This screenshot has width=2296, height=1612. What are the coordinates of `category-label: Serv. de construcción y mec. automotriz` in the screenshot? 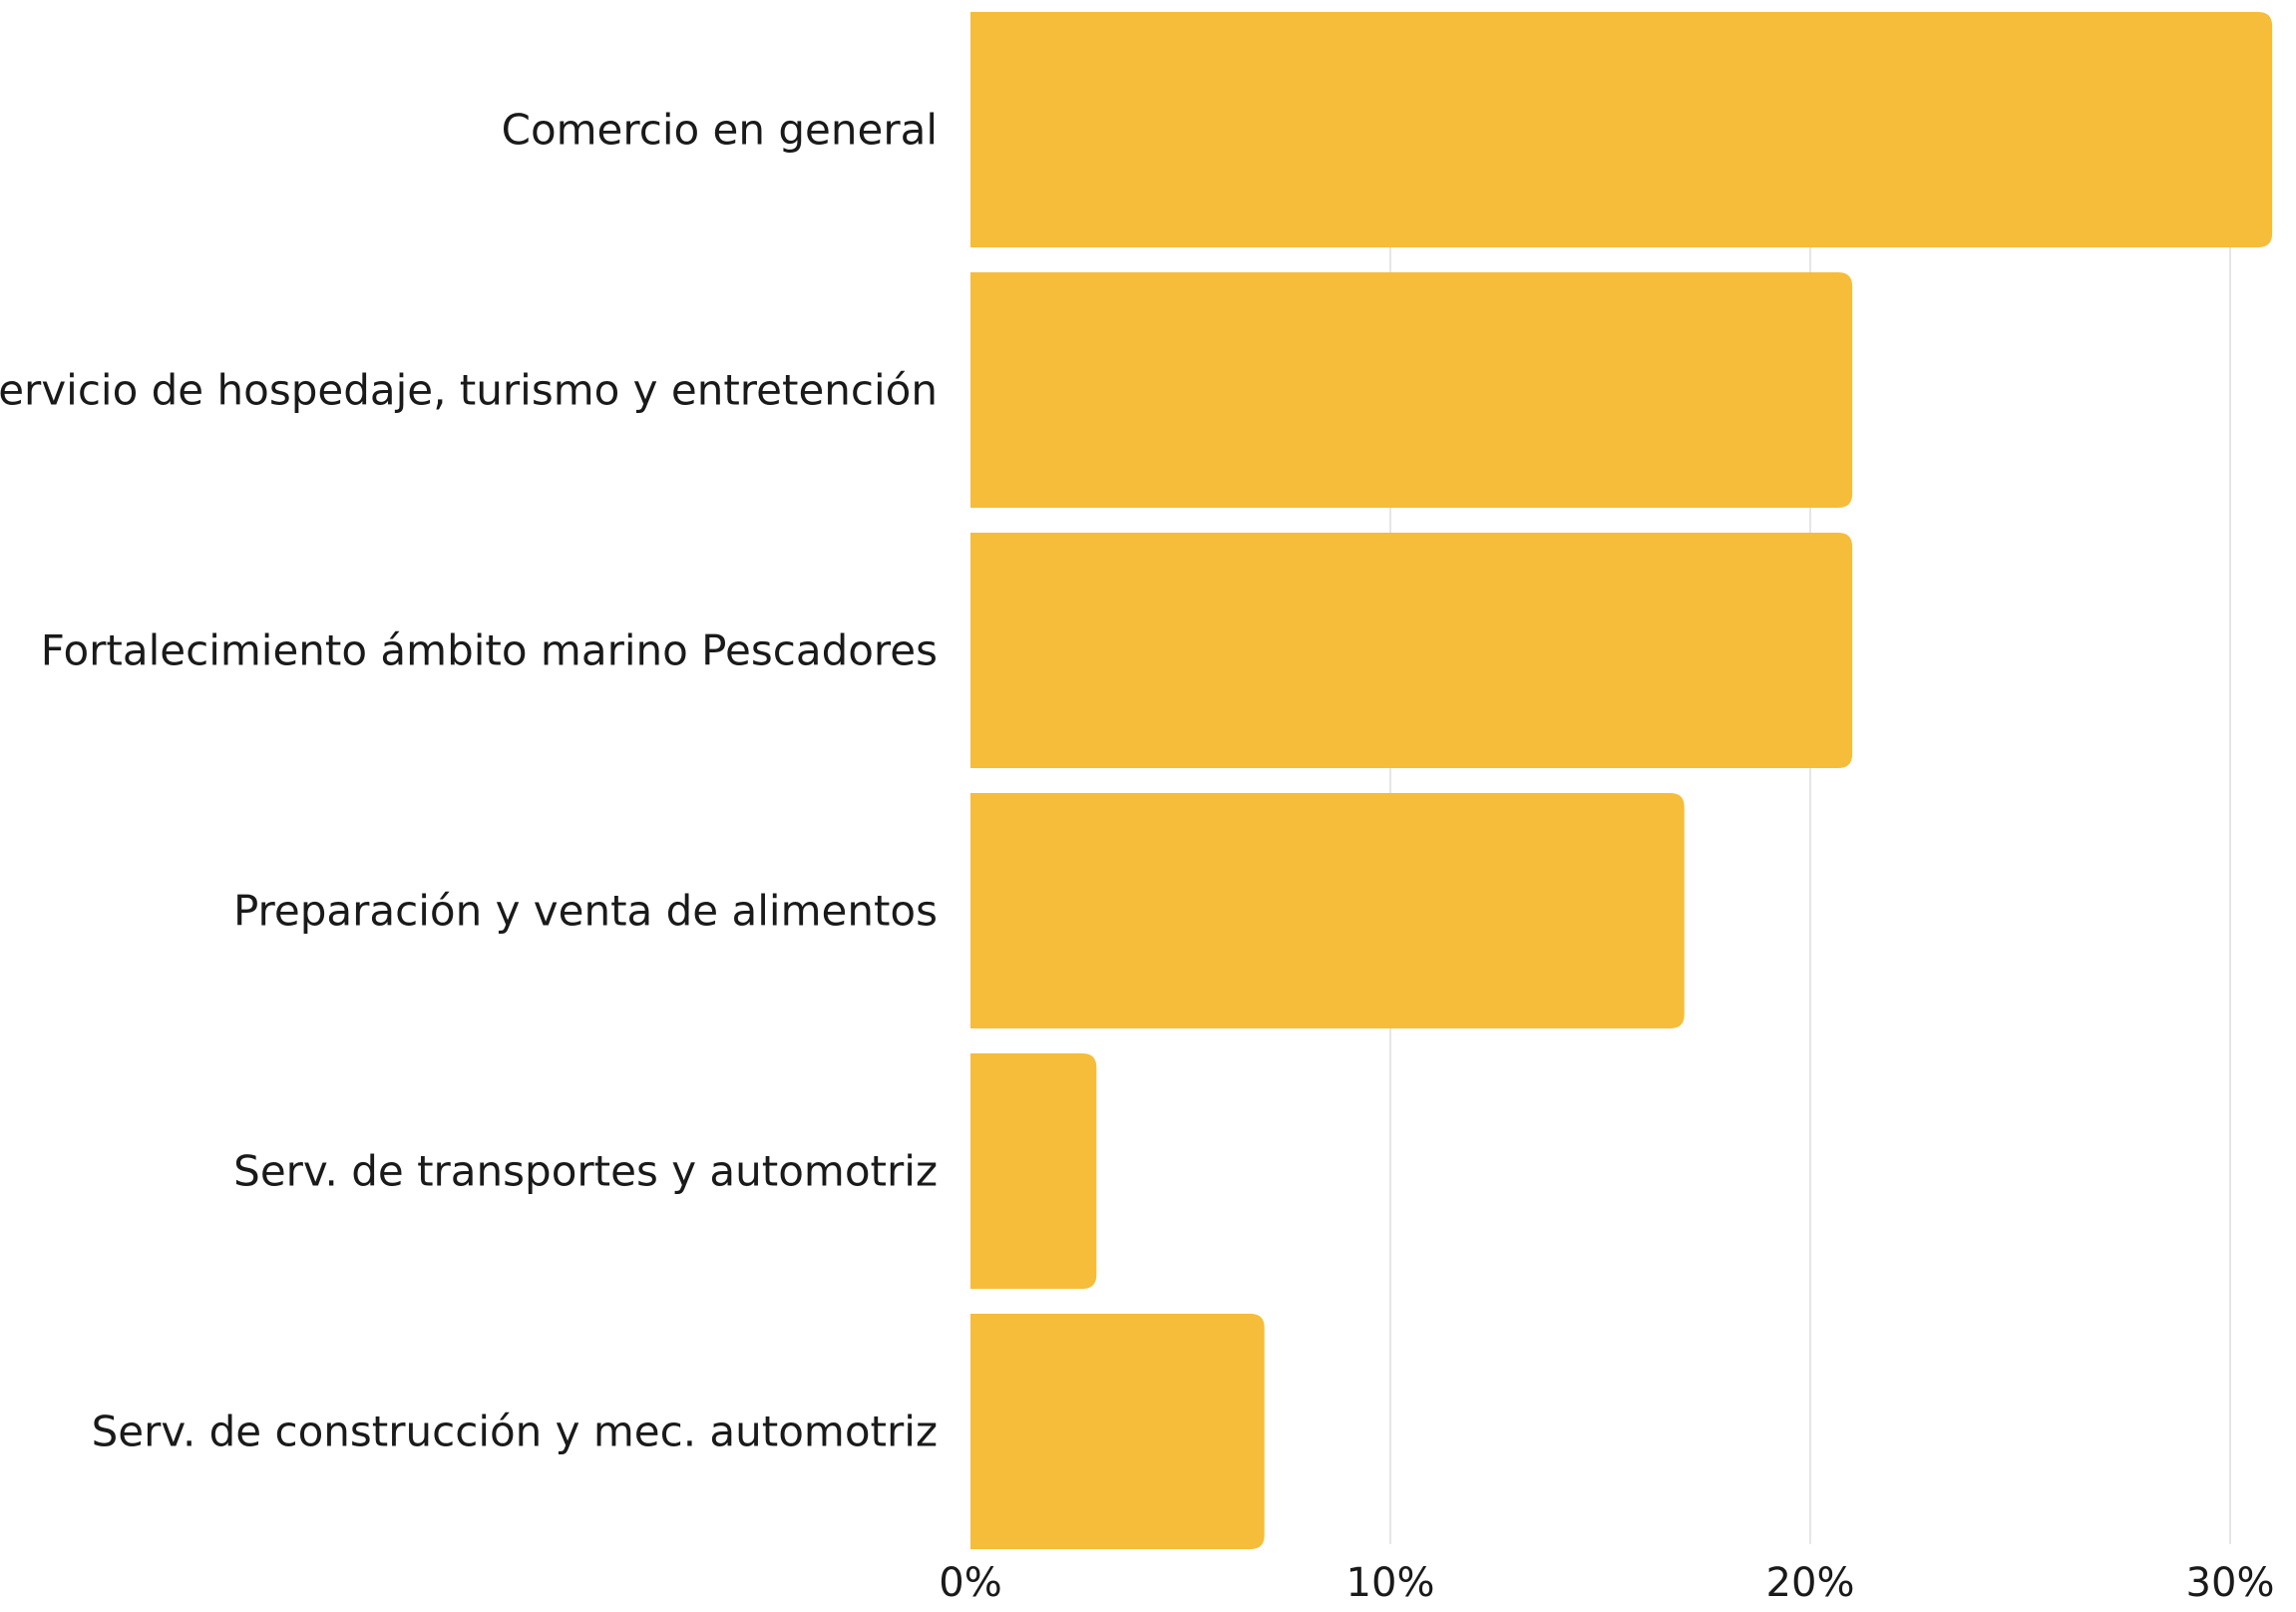 It's located at (515, 1432).